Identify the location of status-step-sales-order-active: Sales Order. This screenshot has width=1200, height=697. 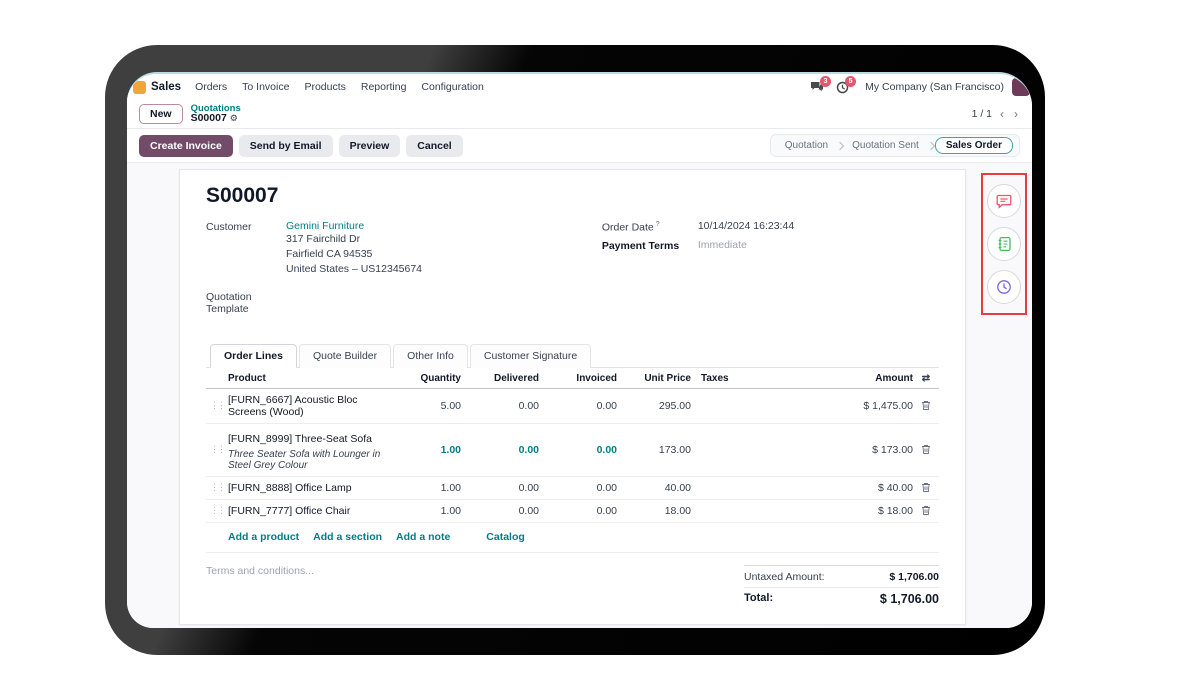
(973, 145).